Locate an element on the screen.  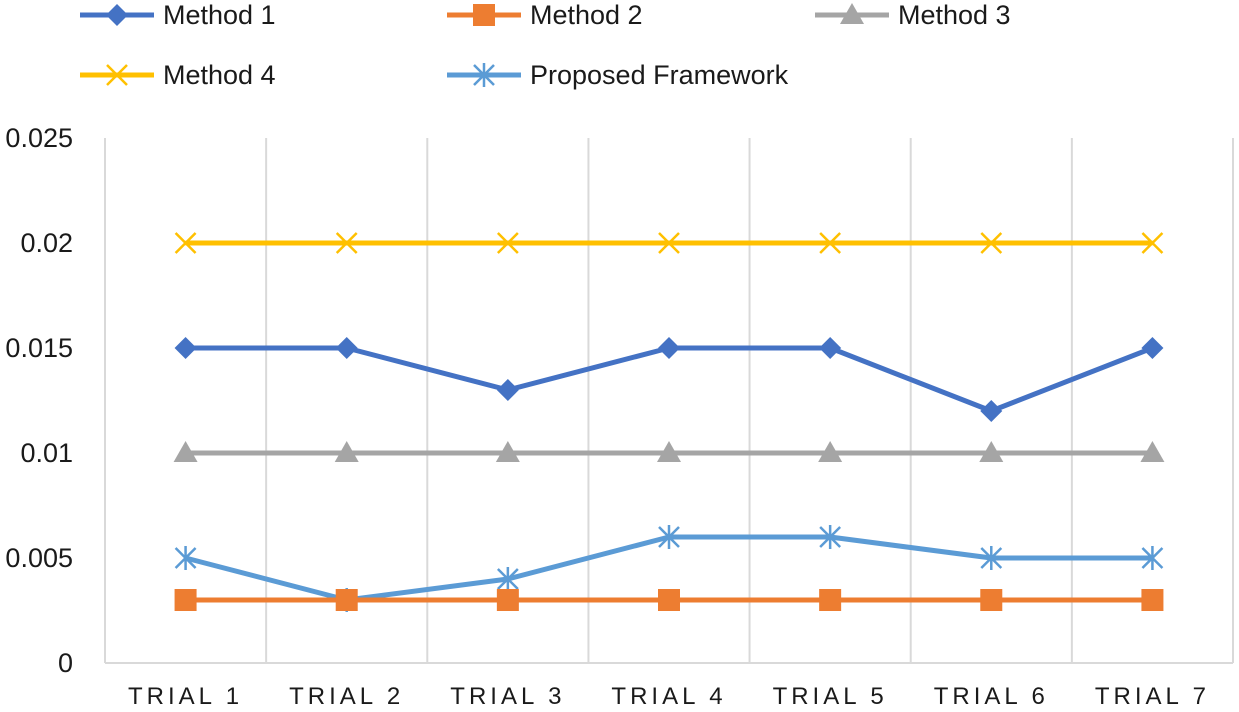
legend-label: Method 3 is located at coordinates (954, 15).